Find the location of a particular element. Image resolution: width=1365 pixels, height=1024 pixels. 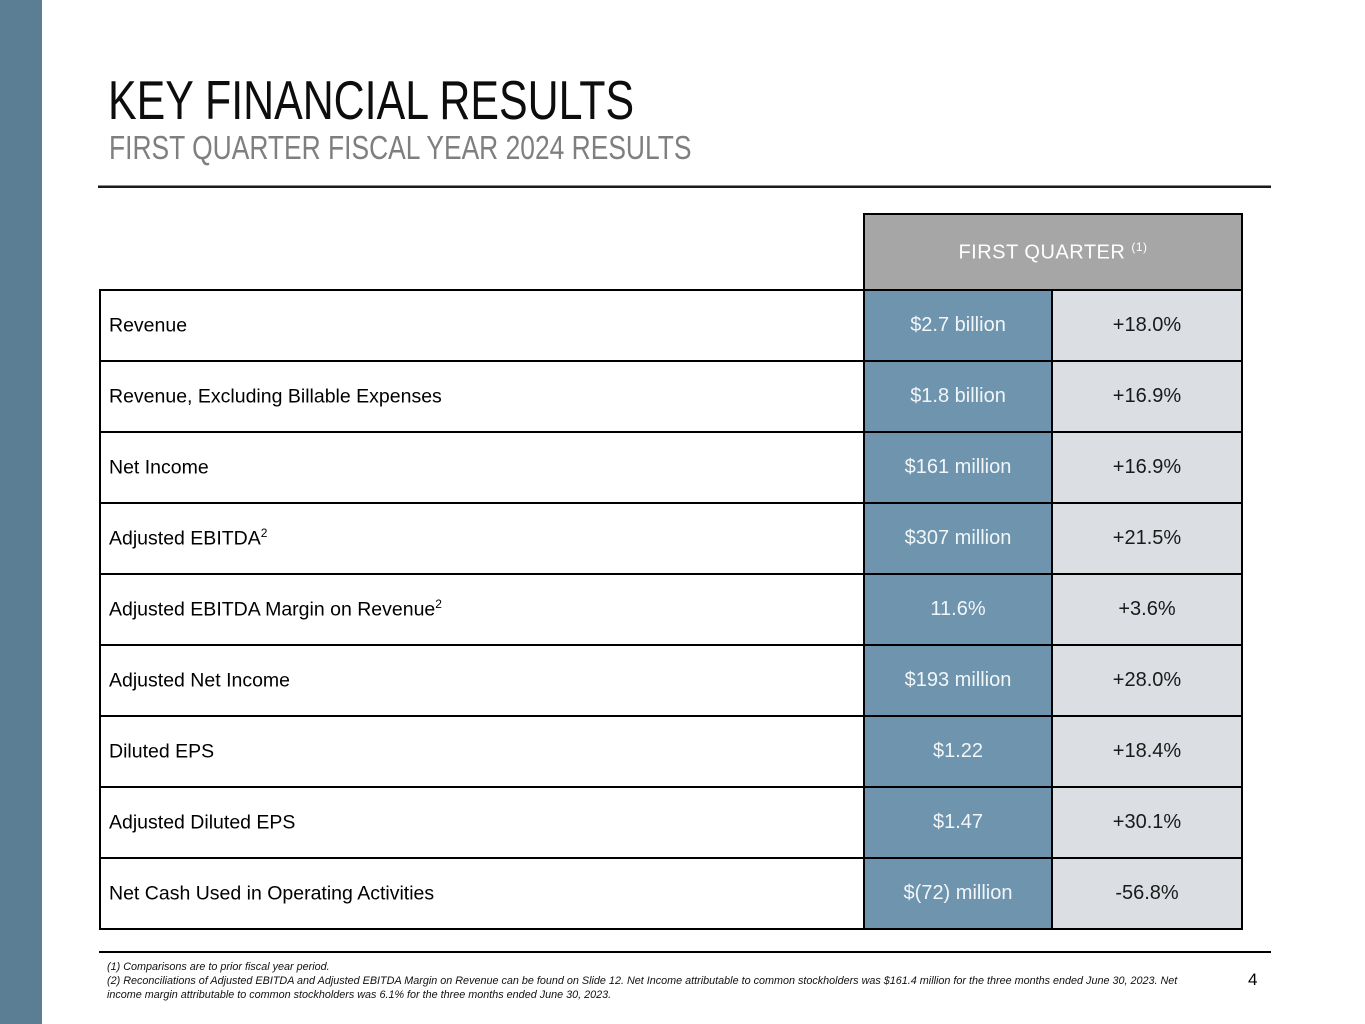

metric-change-cell: +18.0% is located at coordinates (1147, 325).